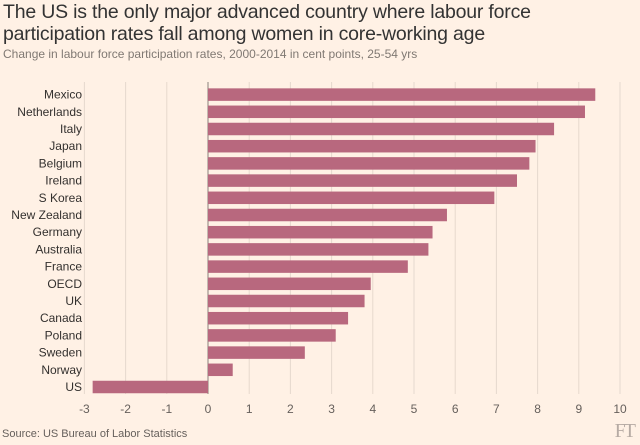  Describe the element at coordinates (65, 146) in the screenshot. I see `category-label: Japan` at that location.